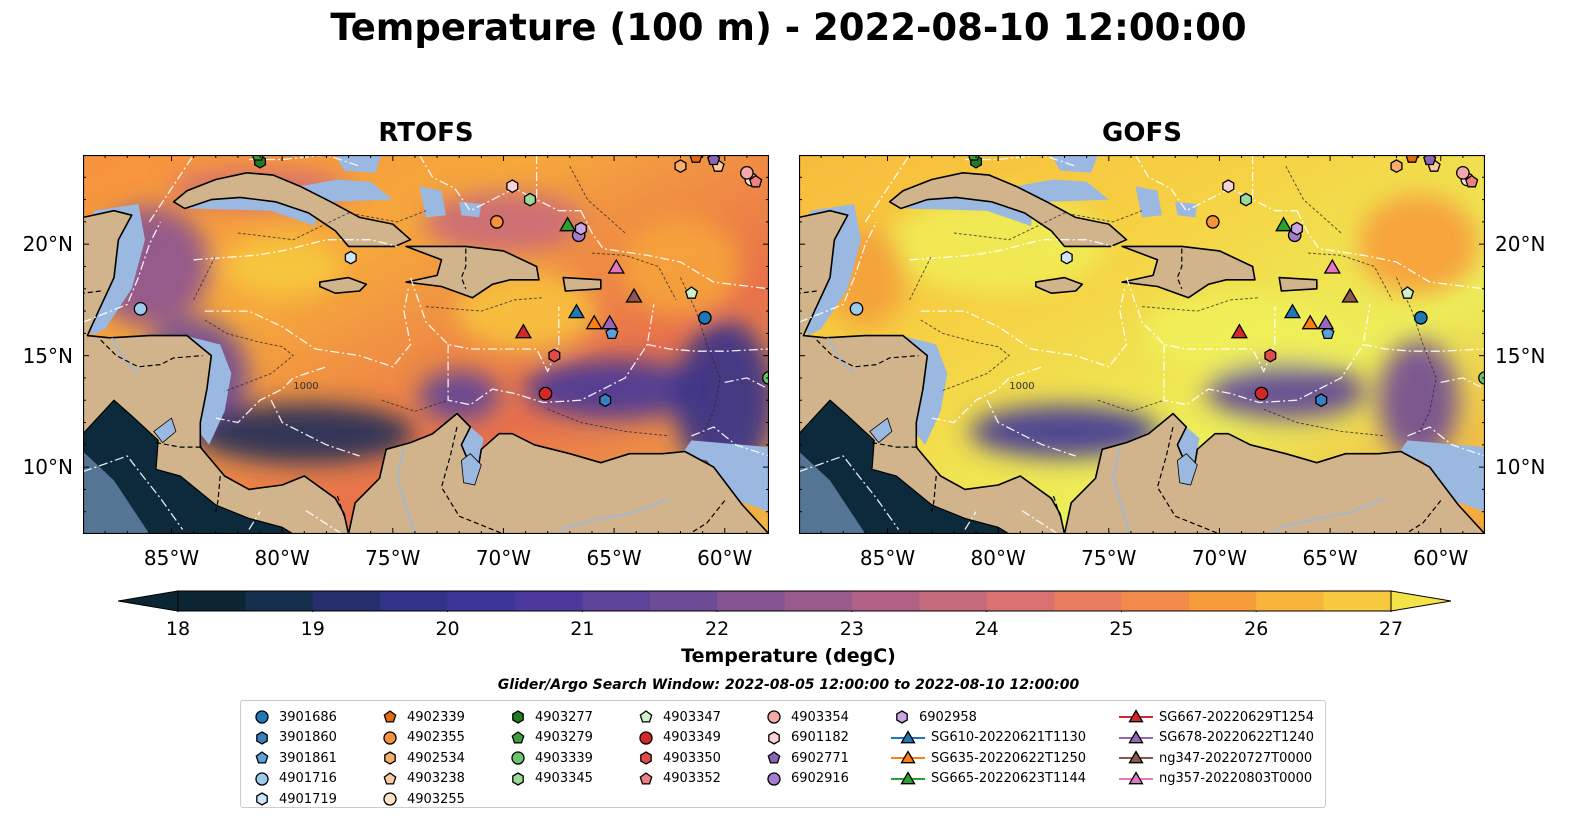  Describe the element at coordinates (1520, 355) in the screenshot. I see `lat-tick-label-right: 15°N` at that location.